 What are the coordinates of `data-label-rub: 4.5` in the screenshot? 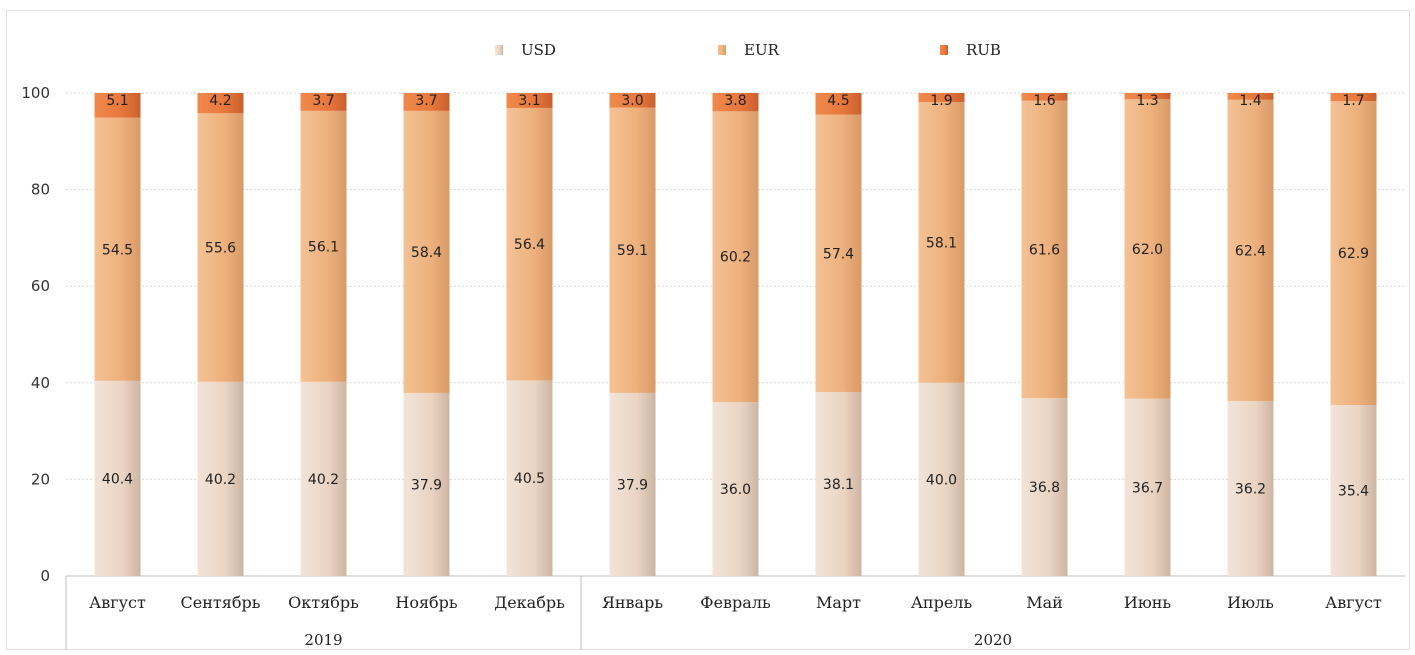 It's located at (838, 101).